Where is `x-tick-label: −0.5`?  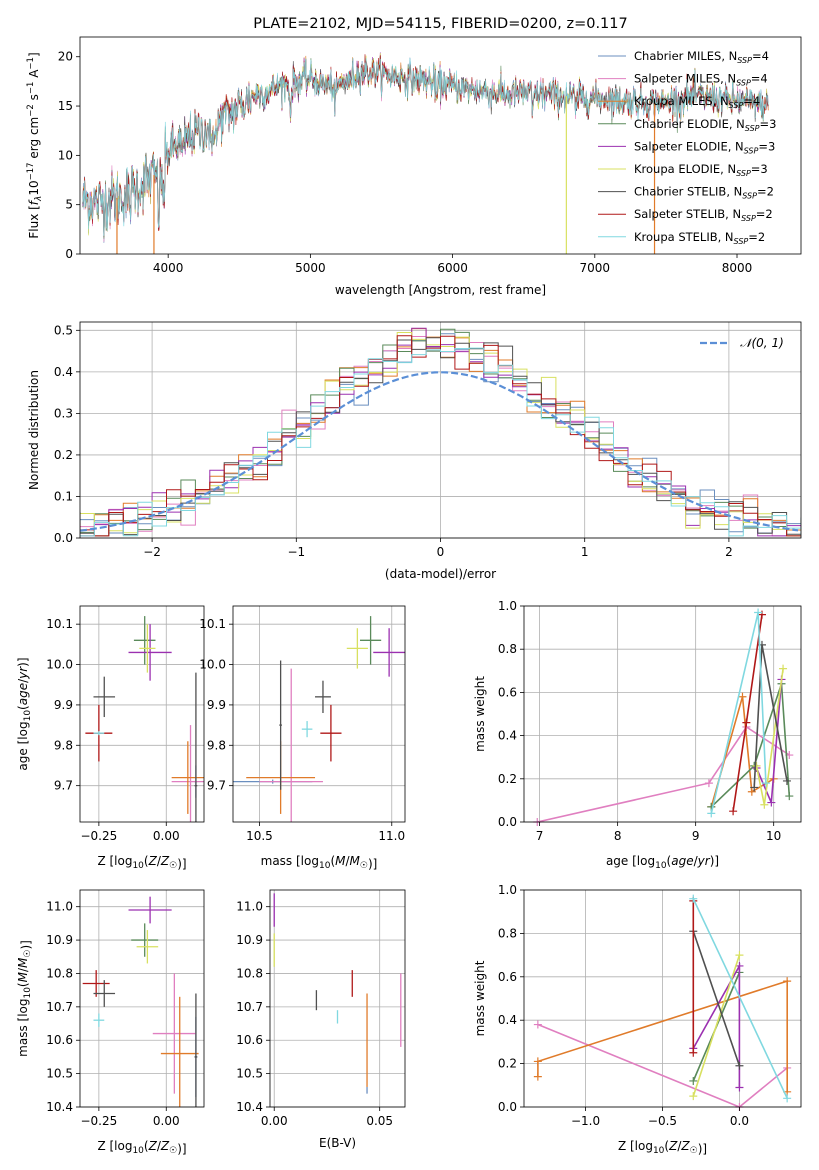
x-tick-label: −0.5 is located at coordinates (662, 1121).